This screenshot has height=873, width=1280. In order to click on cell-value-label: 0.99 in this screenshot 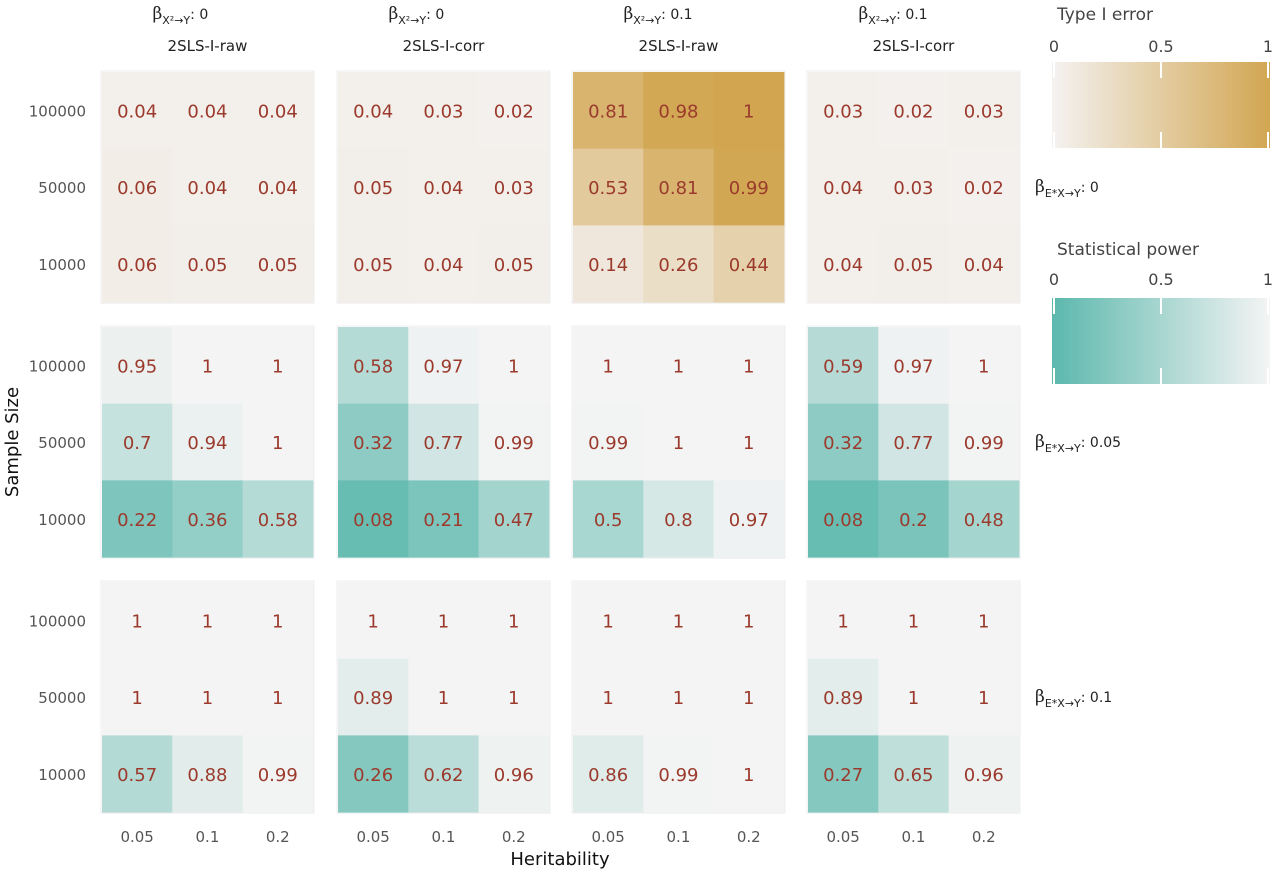, I will do `click(984, 443)`.